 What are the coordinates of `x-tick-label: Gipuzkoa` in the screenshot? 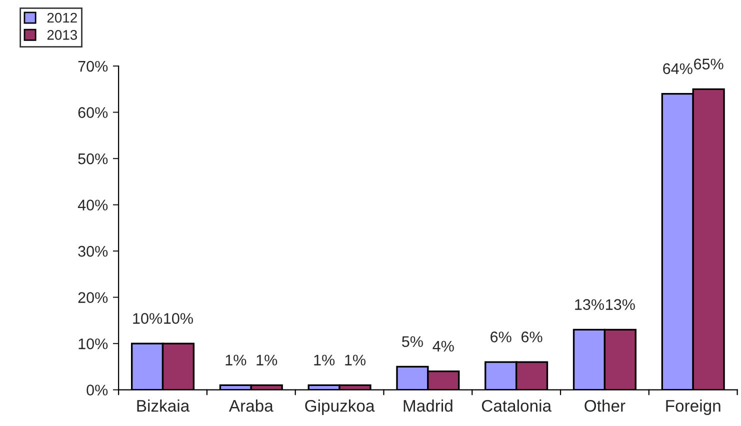 It's located at (340, 408).